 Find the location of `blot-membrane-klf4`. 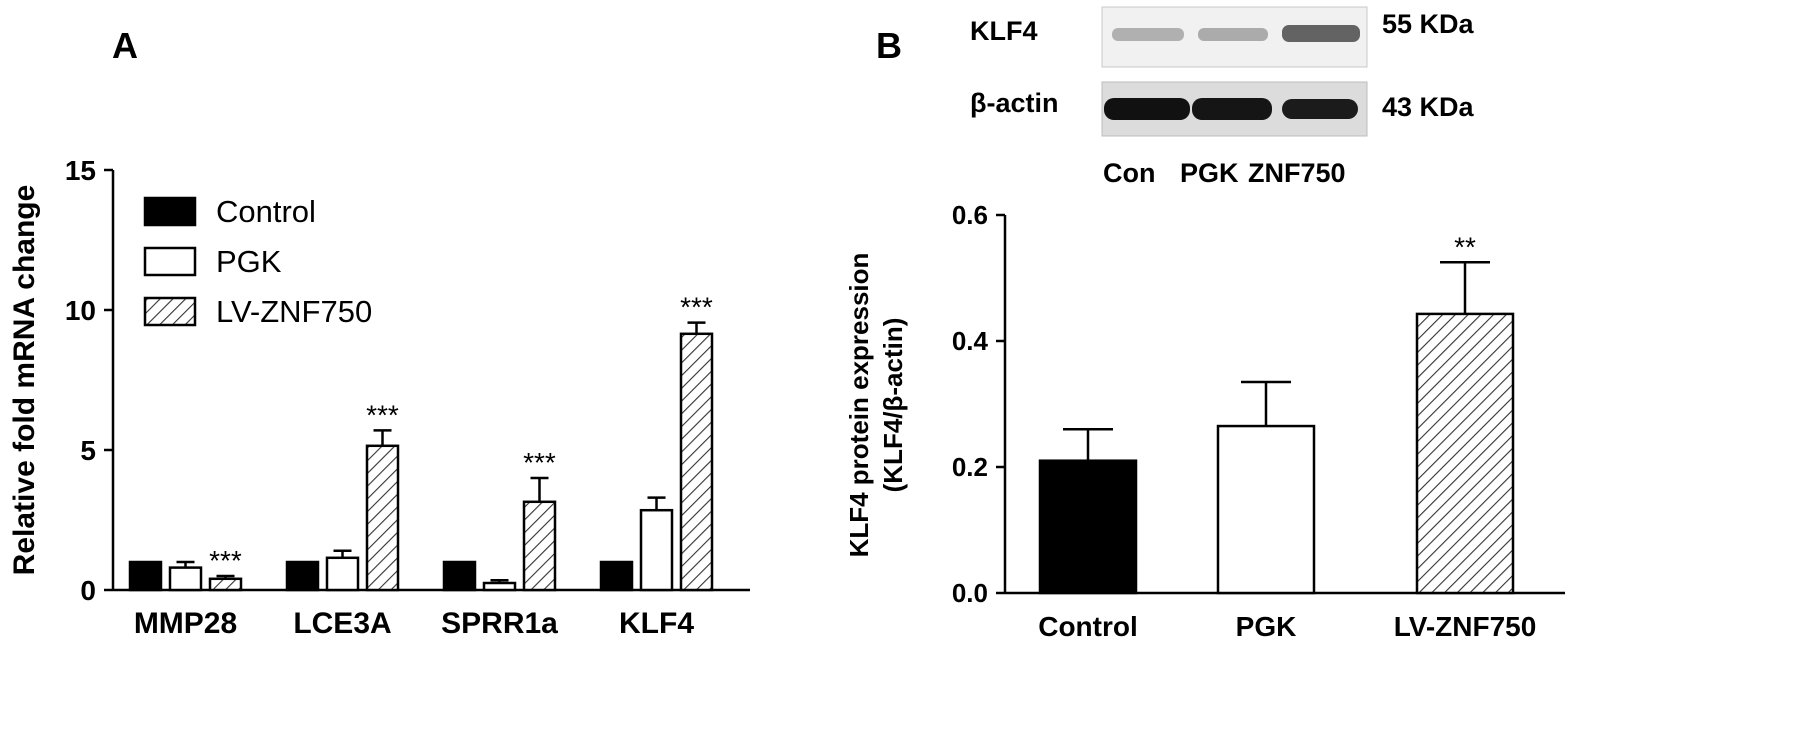

blot-membrane-klf4 is located at coordinates (1234, 37).